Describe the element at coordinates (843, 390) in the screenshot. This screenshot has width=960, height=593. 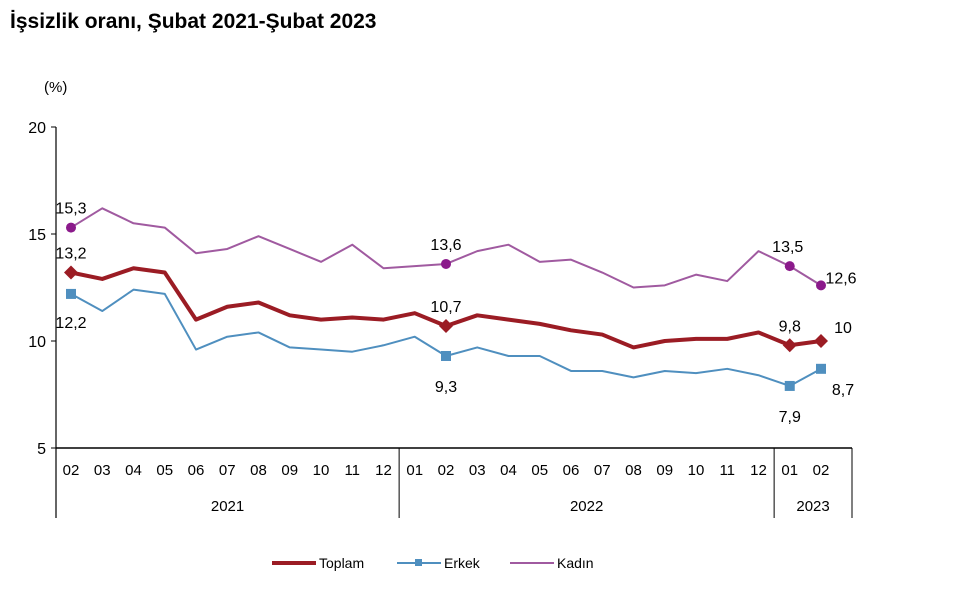
I see `data-label: 8,7` at that location.